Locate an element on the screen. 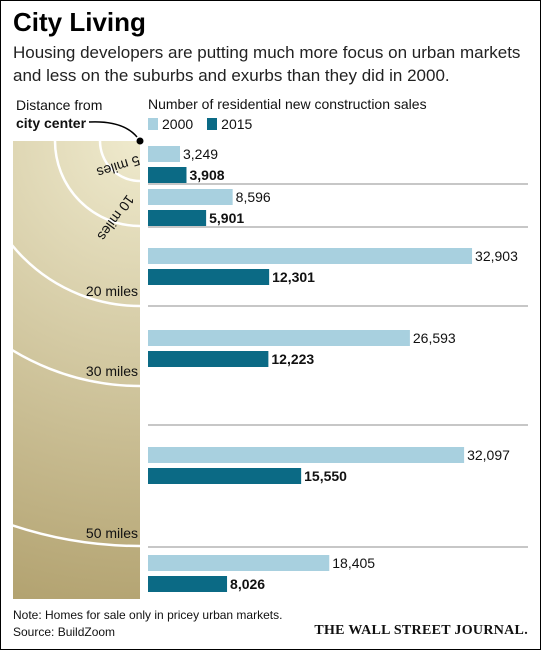 The height and width of the screenshot is (650, 541). value-label-2015-3: 12,301 is located at coordinates (293, 277).